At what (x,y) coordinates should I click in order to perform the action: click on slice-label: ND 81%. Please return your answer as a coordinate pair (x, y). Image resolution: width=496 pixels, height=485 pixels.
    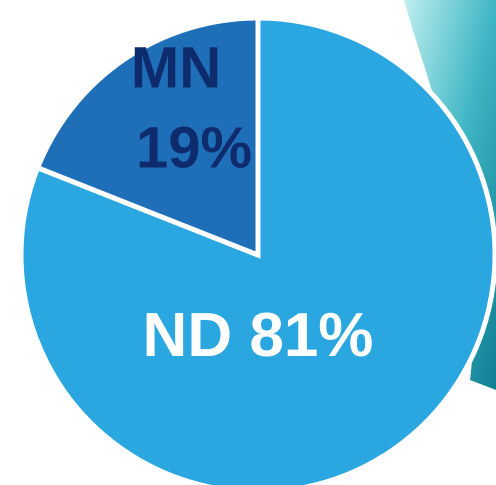
    Looking at the image, I should click on (258, 335).